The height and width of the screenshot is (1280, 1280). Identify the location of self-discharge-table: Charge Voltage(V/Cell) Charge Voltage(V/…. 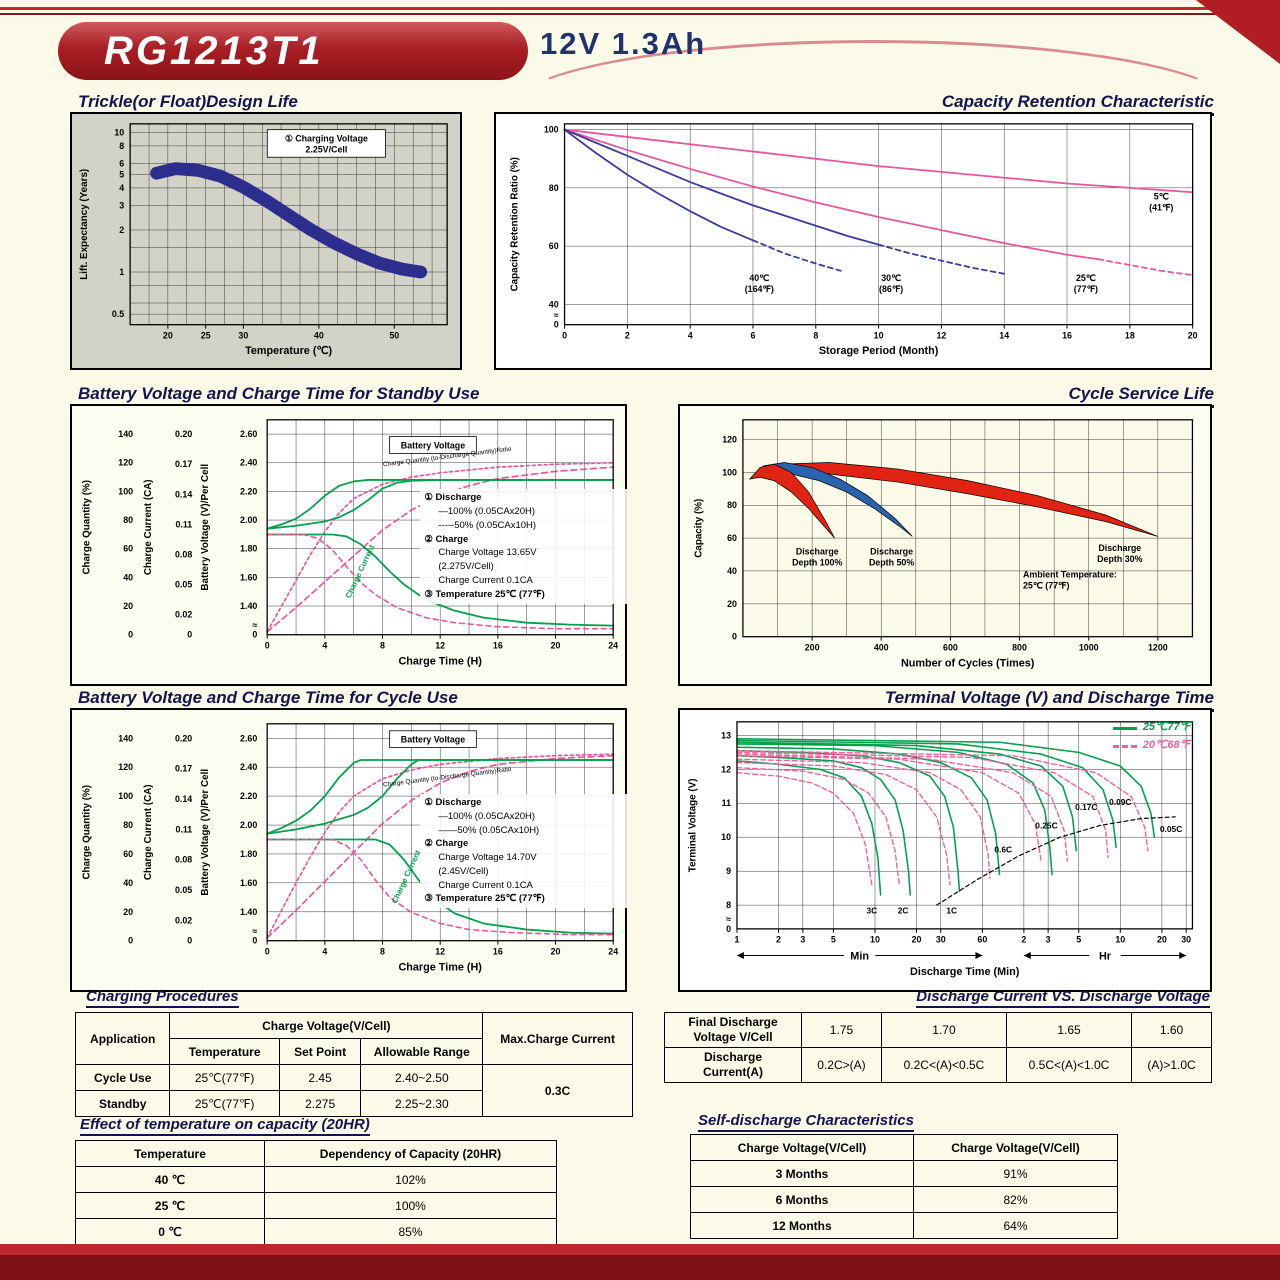
(904, 1186).